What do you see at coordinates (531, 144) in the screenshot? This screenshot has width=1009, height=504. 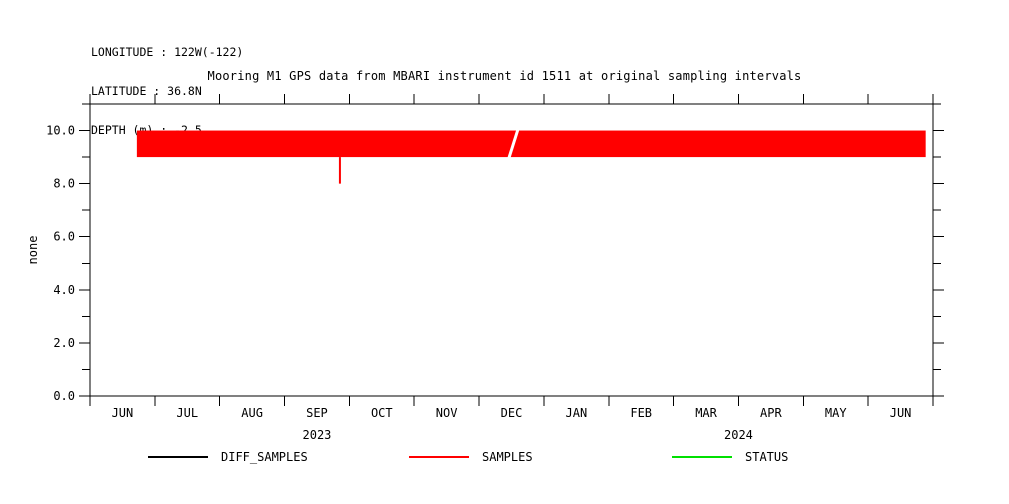 I see `samples-band` at bounding box center [531, 144].